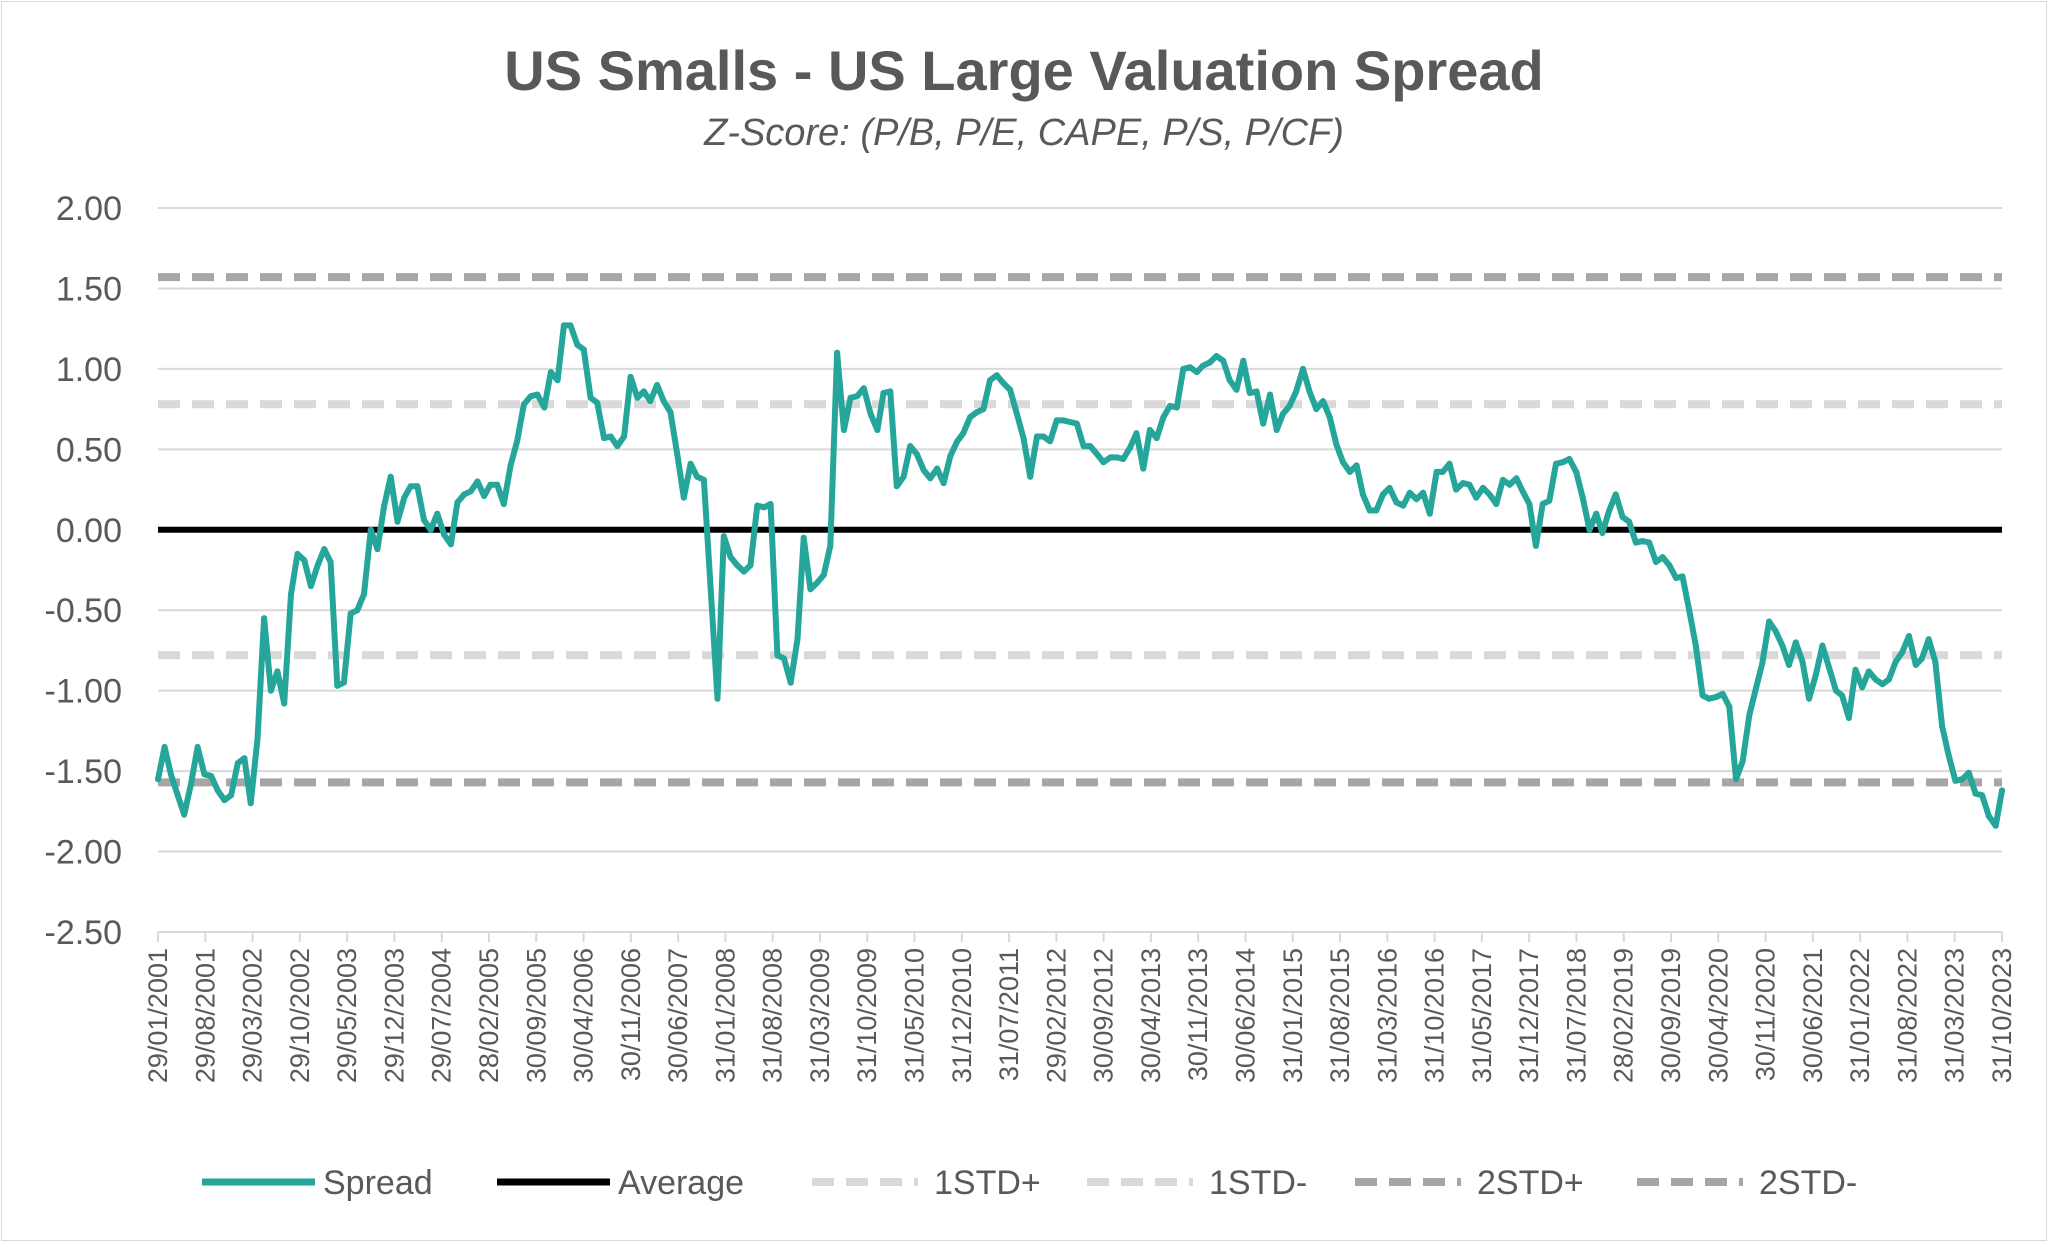 The width and height of the screenshot is (2048, 1242). What do you see at coordinates (378, 1183) in the screenshot?
I see `legend-label-spread: Spread` at bounding box center [378, 1183].